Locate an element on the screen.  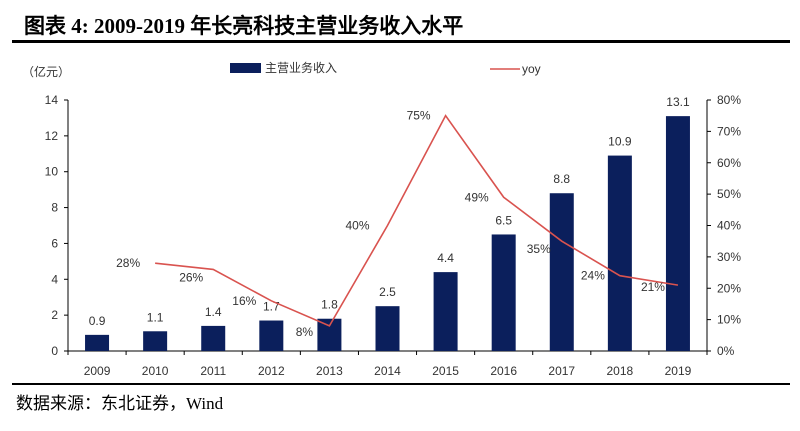
source-rule is located at coordinates (401, 384).